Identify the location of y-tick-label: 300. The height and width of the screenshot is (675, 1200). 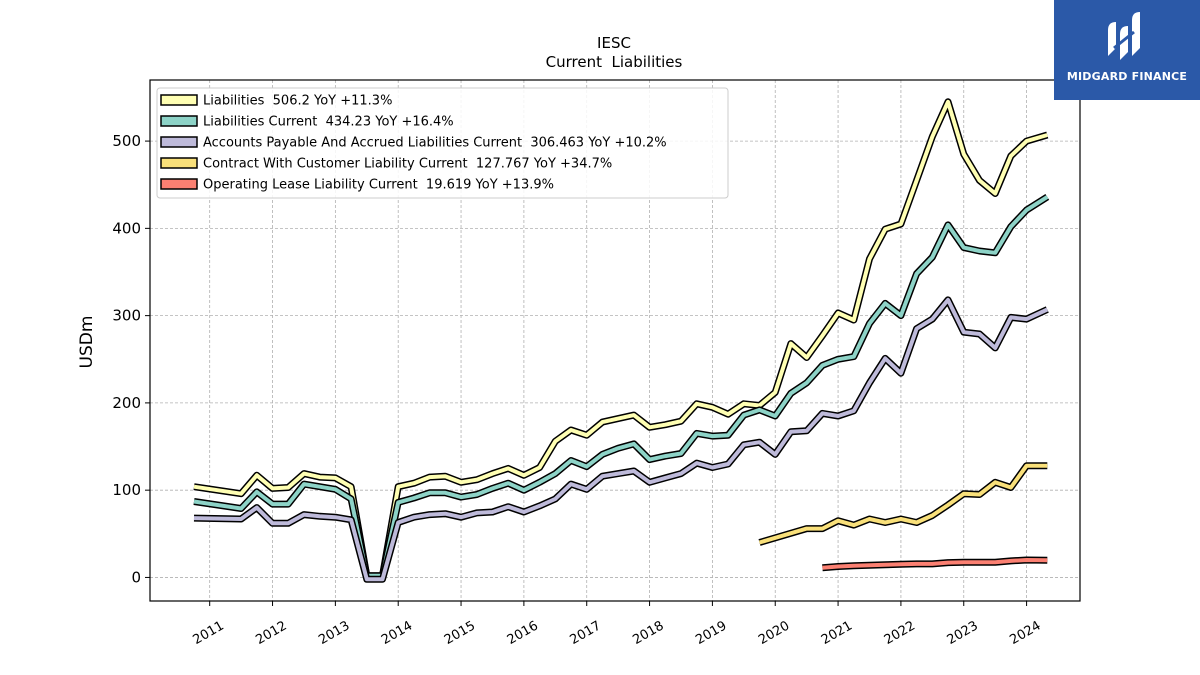
(126, 316).